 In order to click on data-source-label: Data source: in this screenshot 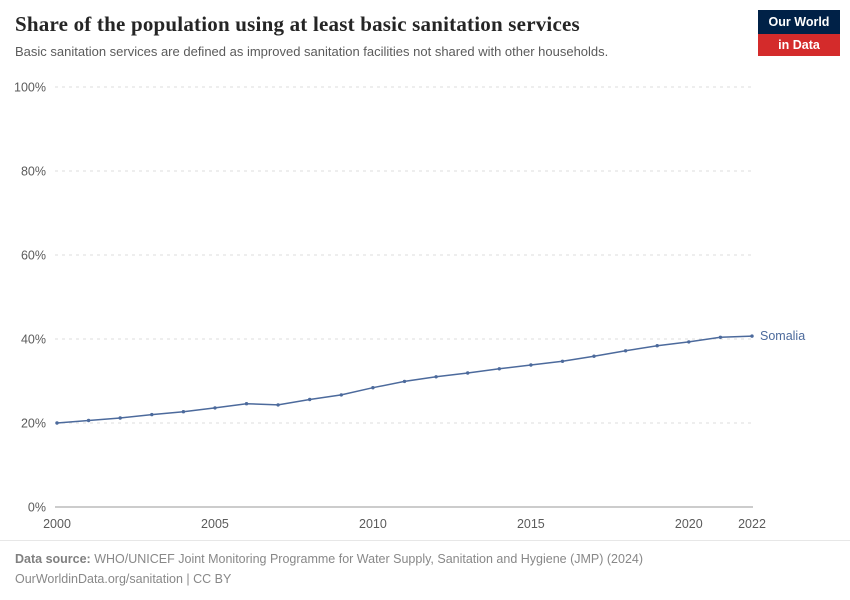, I will do `click(53, 559)`.